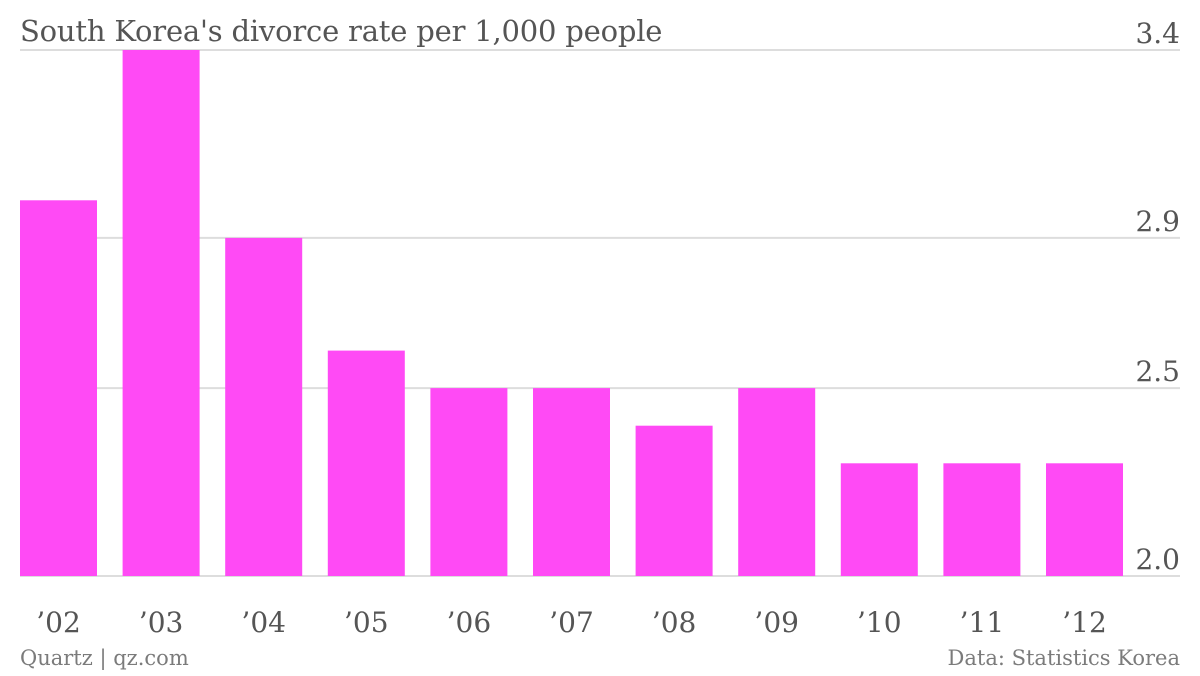 This screenshot has height=676, width=1200. What do you see at coordinates (1157, 221) in the screenshot?
I see `y-tick-label: 2.9` at bounding box center [1157, 221].